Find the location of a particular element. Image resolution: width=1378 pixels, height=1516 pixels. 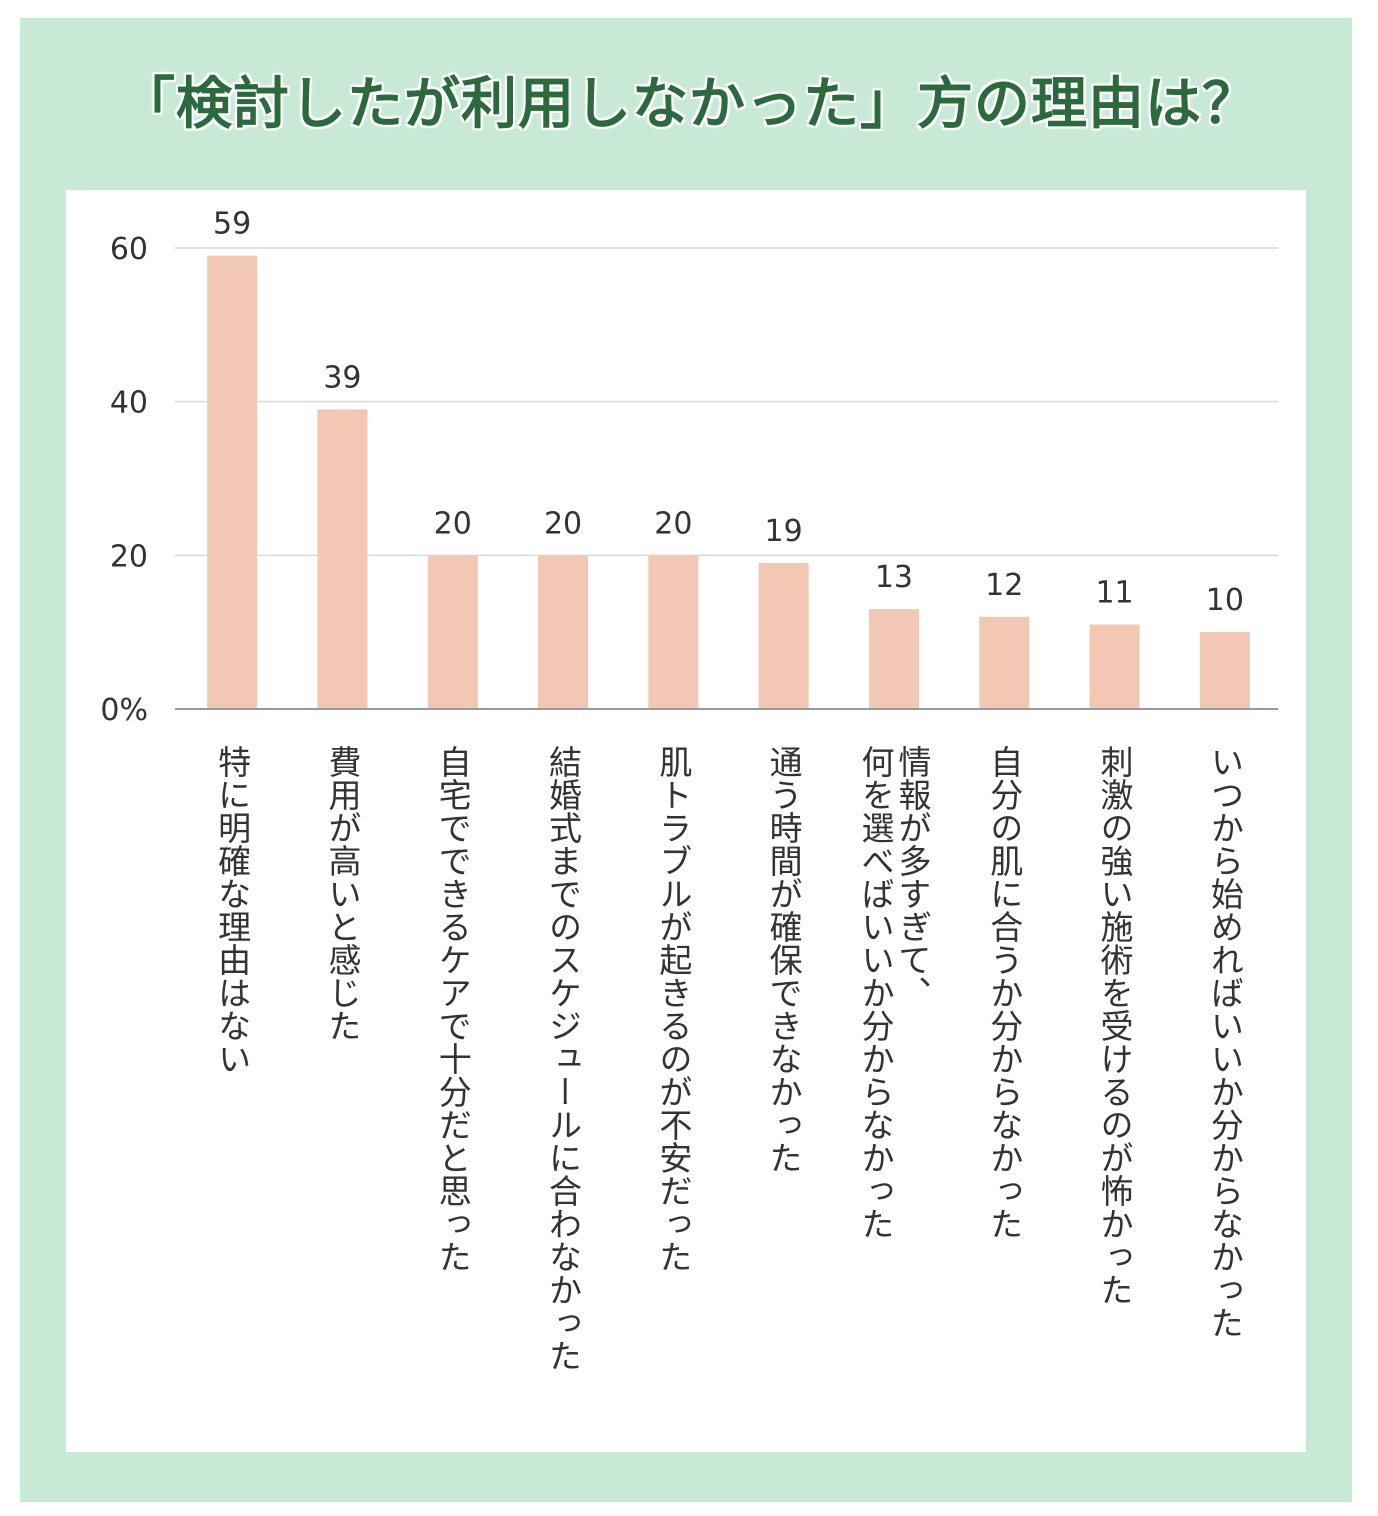

y-tick-label: 60 is located at coordinates (129, 249).